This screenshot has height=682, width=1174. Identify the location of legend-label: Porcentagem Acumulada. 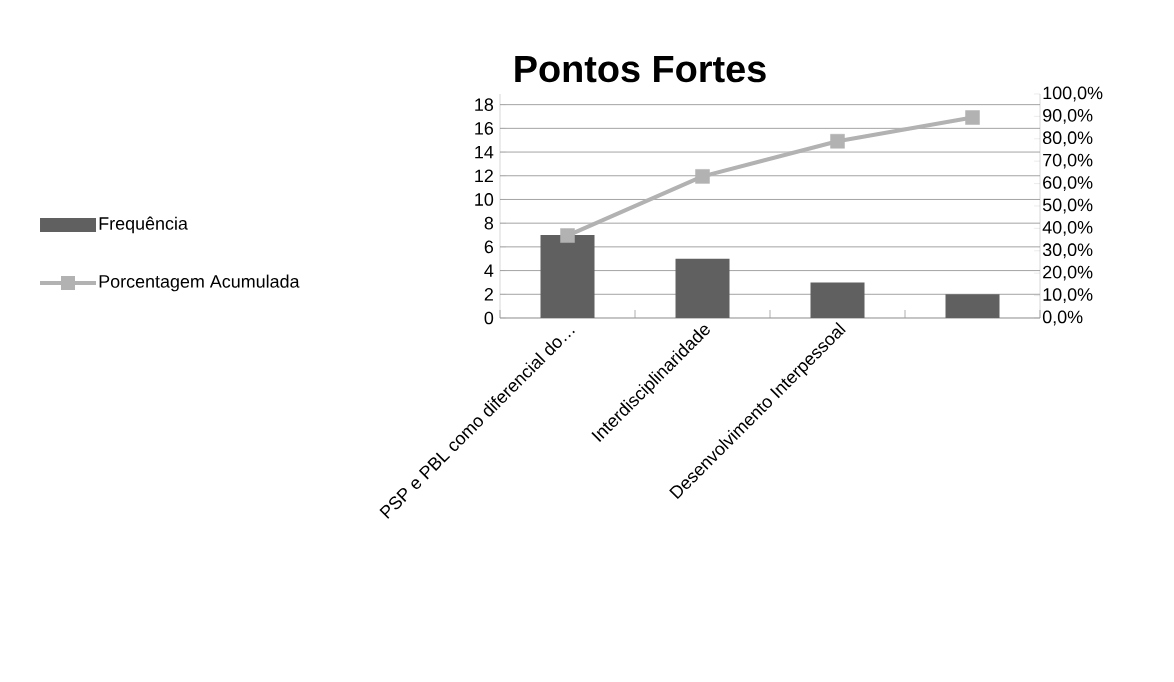
(199, 283).